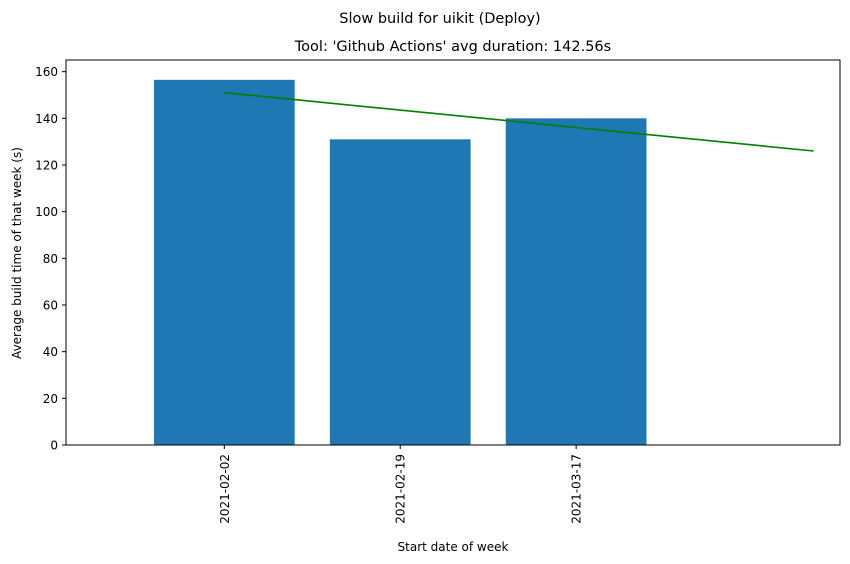 The image size is (850, 564). What do you see at coordinates (577, 489) in the screenshot?
I see `x-tick-label-2021-03-17: 2021-03-17` at bounding box center [577, 489].